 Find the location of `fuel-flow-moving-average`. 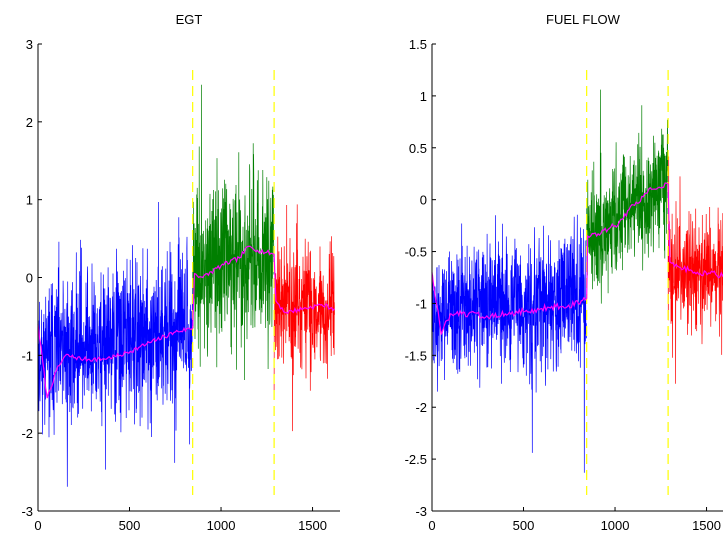

fuel-flow-moving-average is located at coordinates (577, 258).